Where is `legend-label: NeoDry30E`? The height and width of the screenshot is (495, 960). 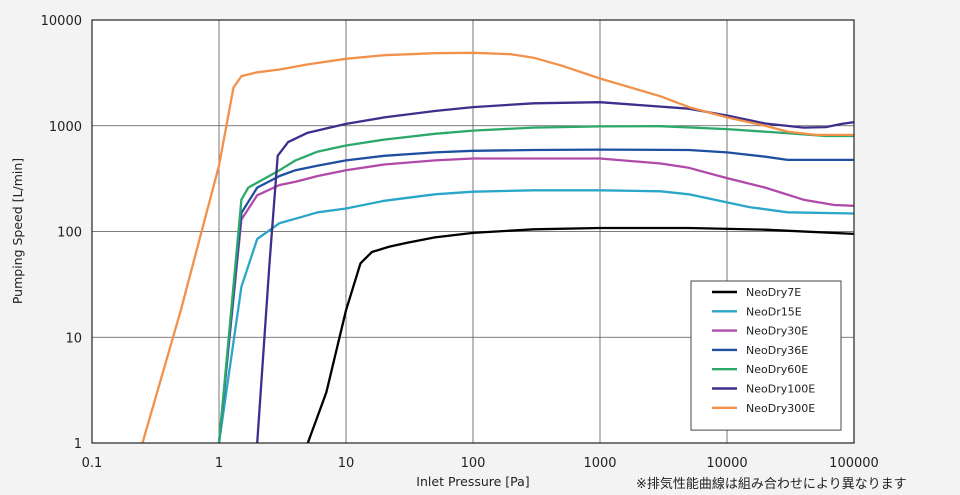 legend-label: NeoDry30E is located at coordinates (777, 331).